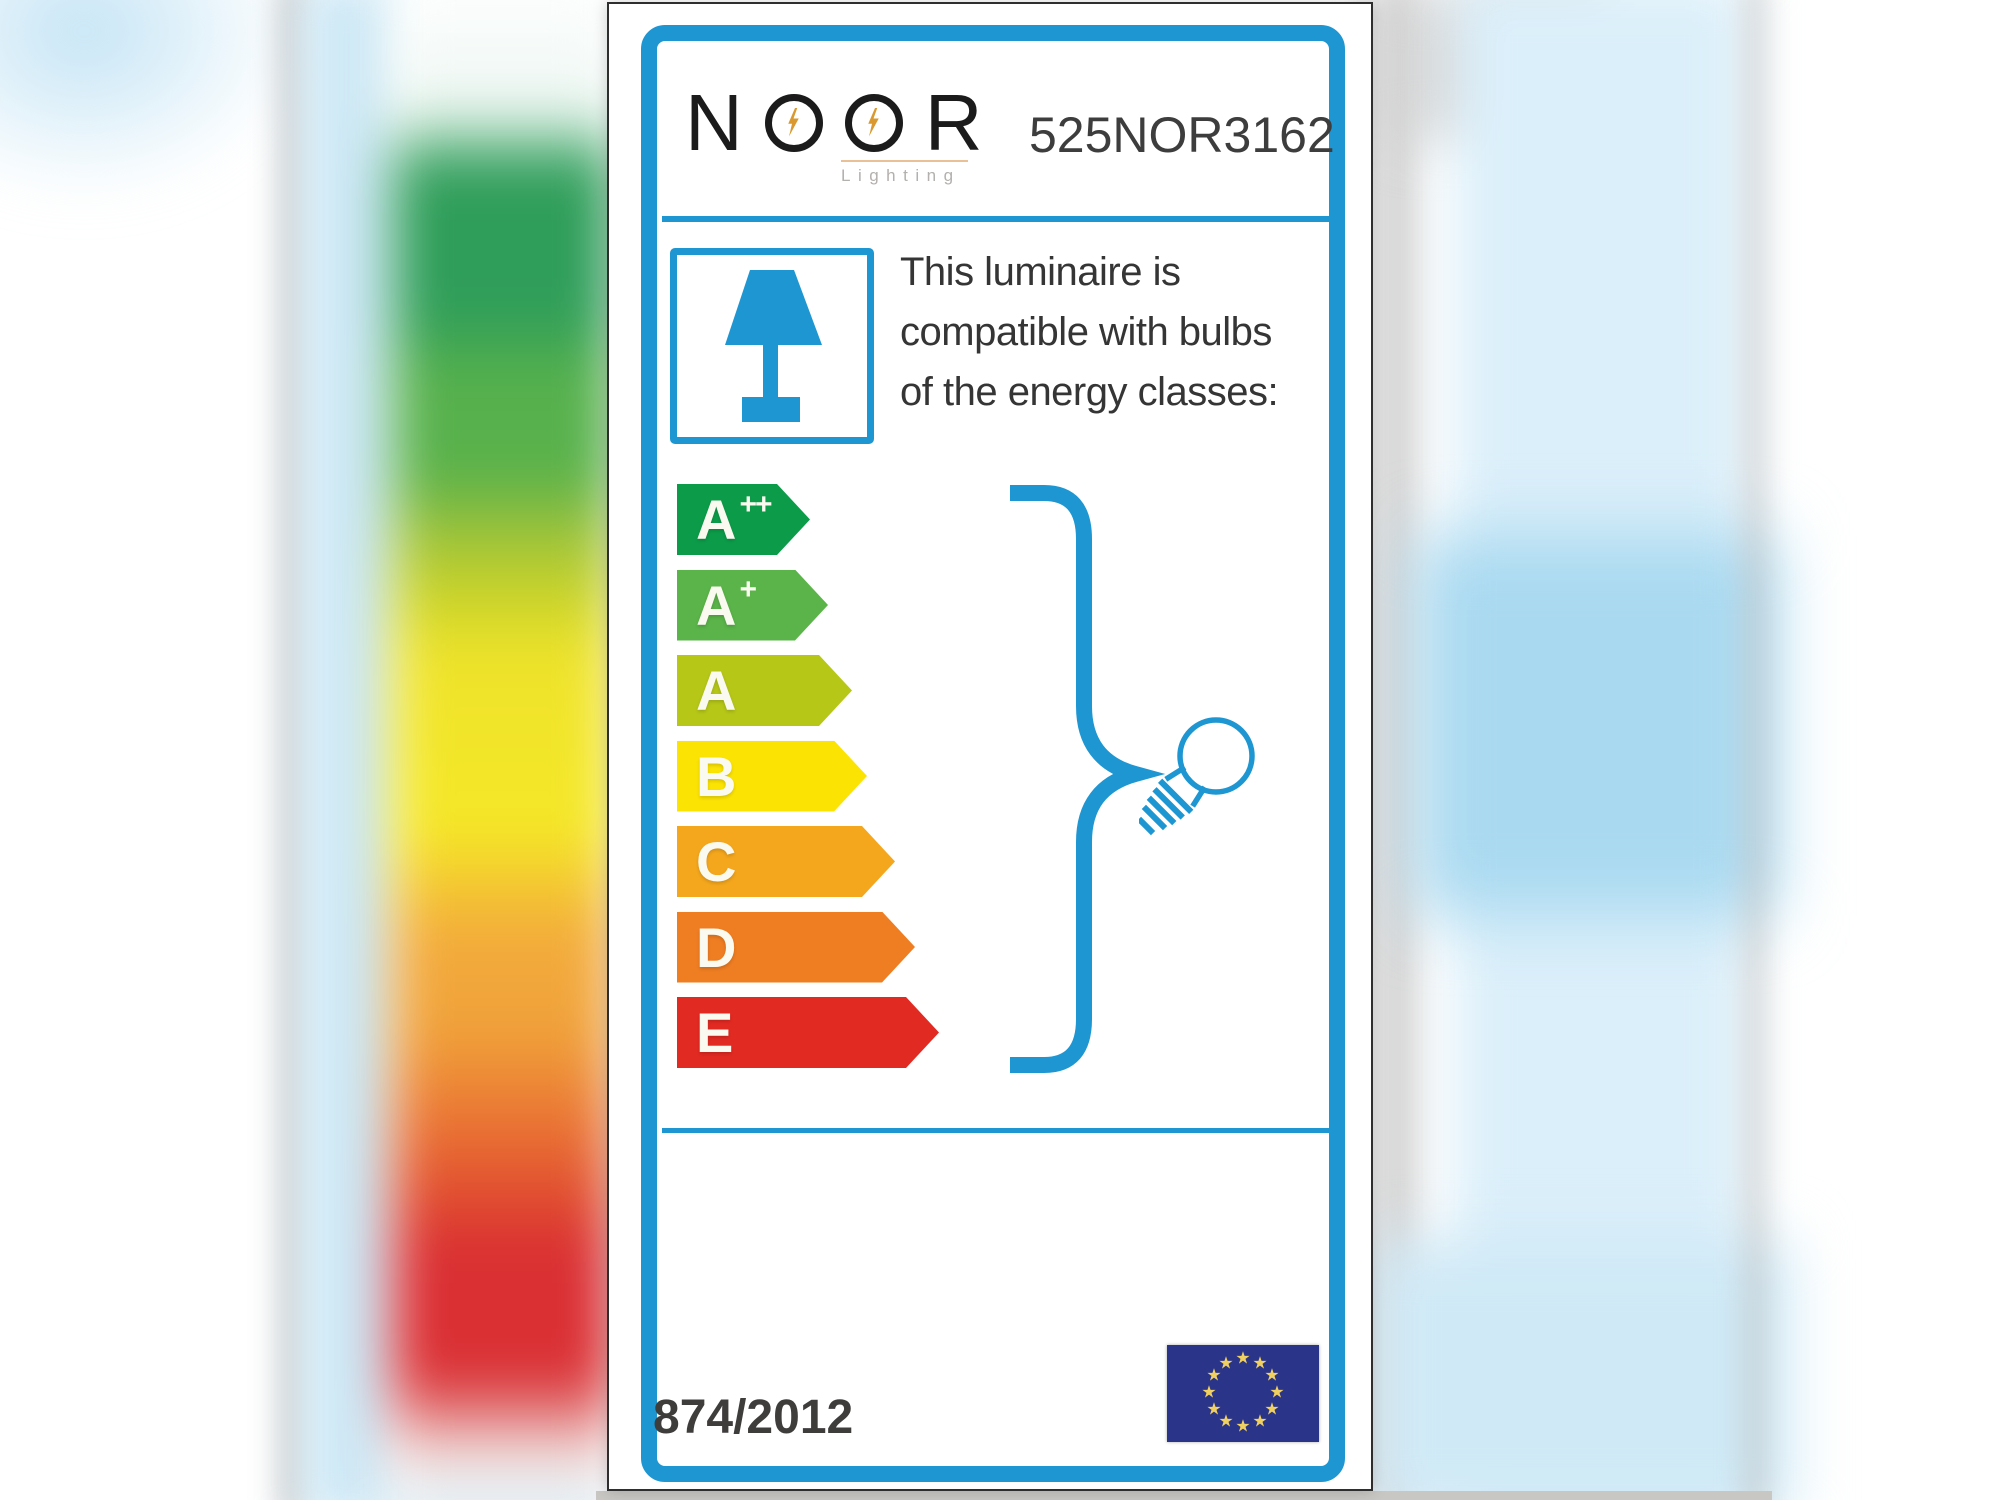 This screenshot has width=2000, height=1500. What do you see at coordinates (786, 861) in the screenshot?
I see `energy-class-arrow-c: C` at bounding box center [786, 861].